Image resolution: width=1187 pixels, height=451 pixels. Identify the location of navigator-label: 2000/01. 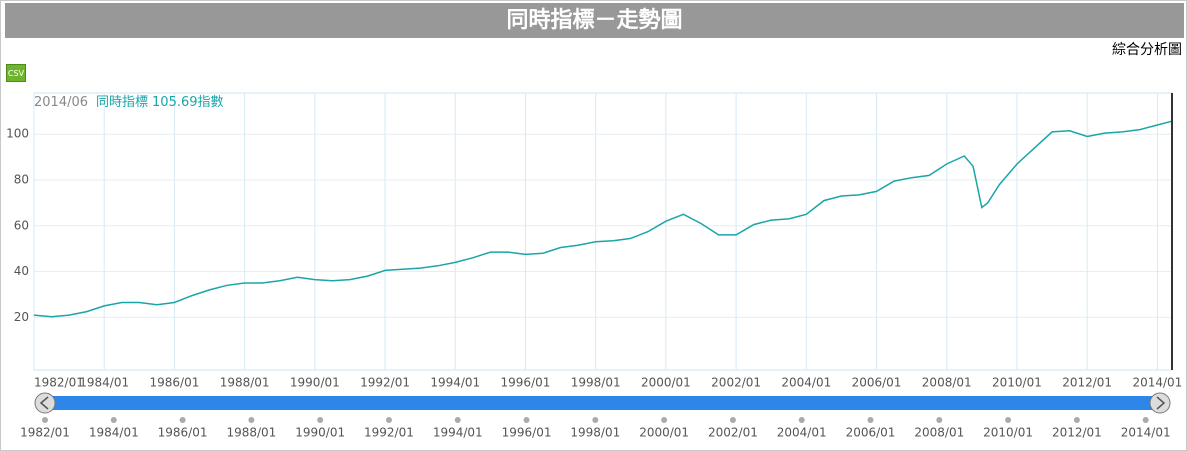
(664, 433).